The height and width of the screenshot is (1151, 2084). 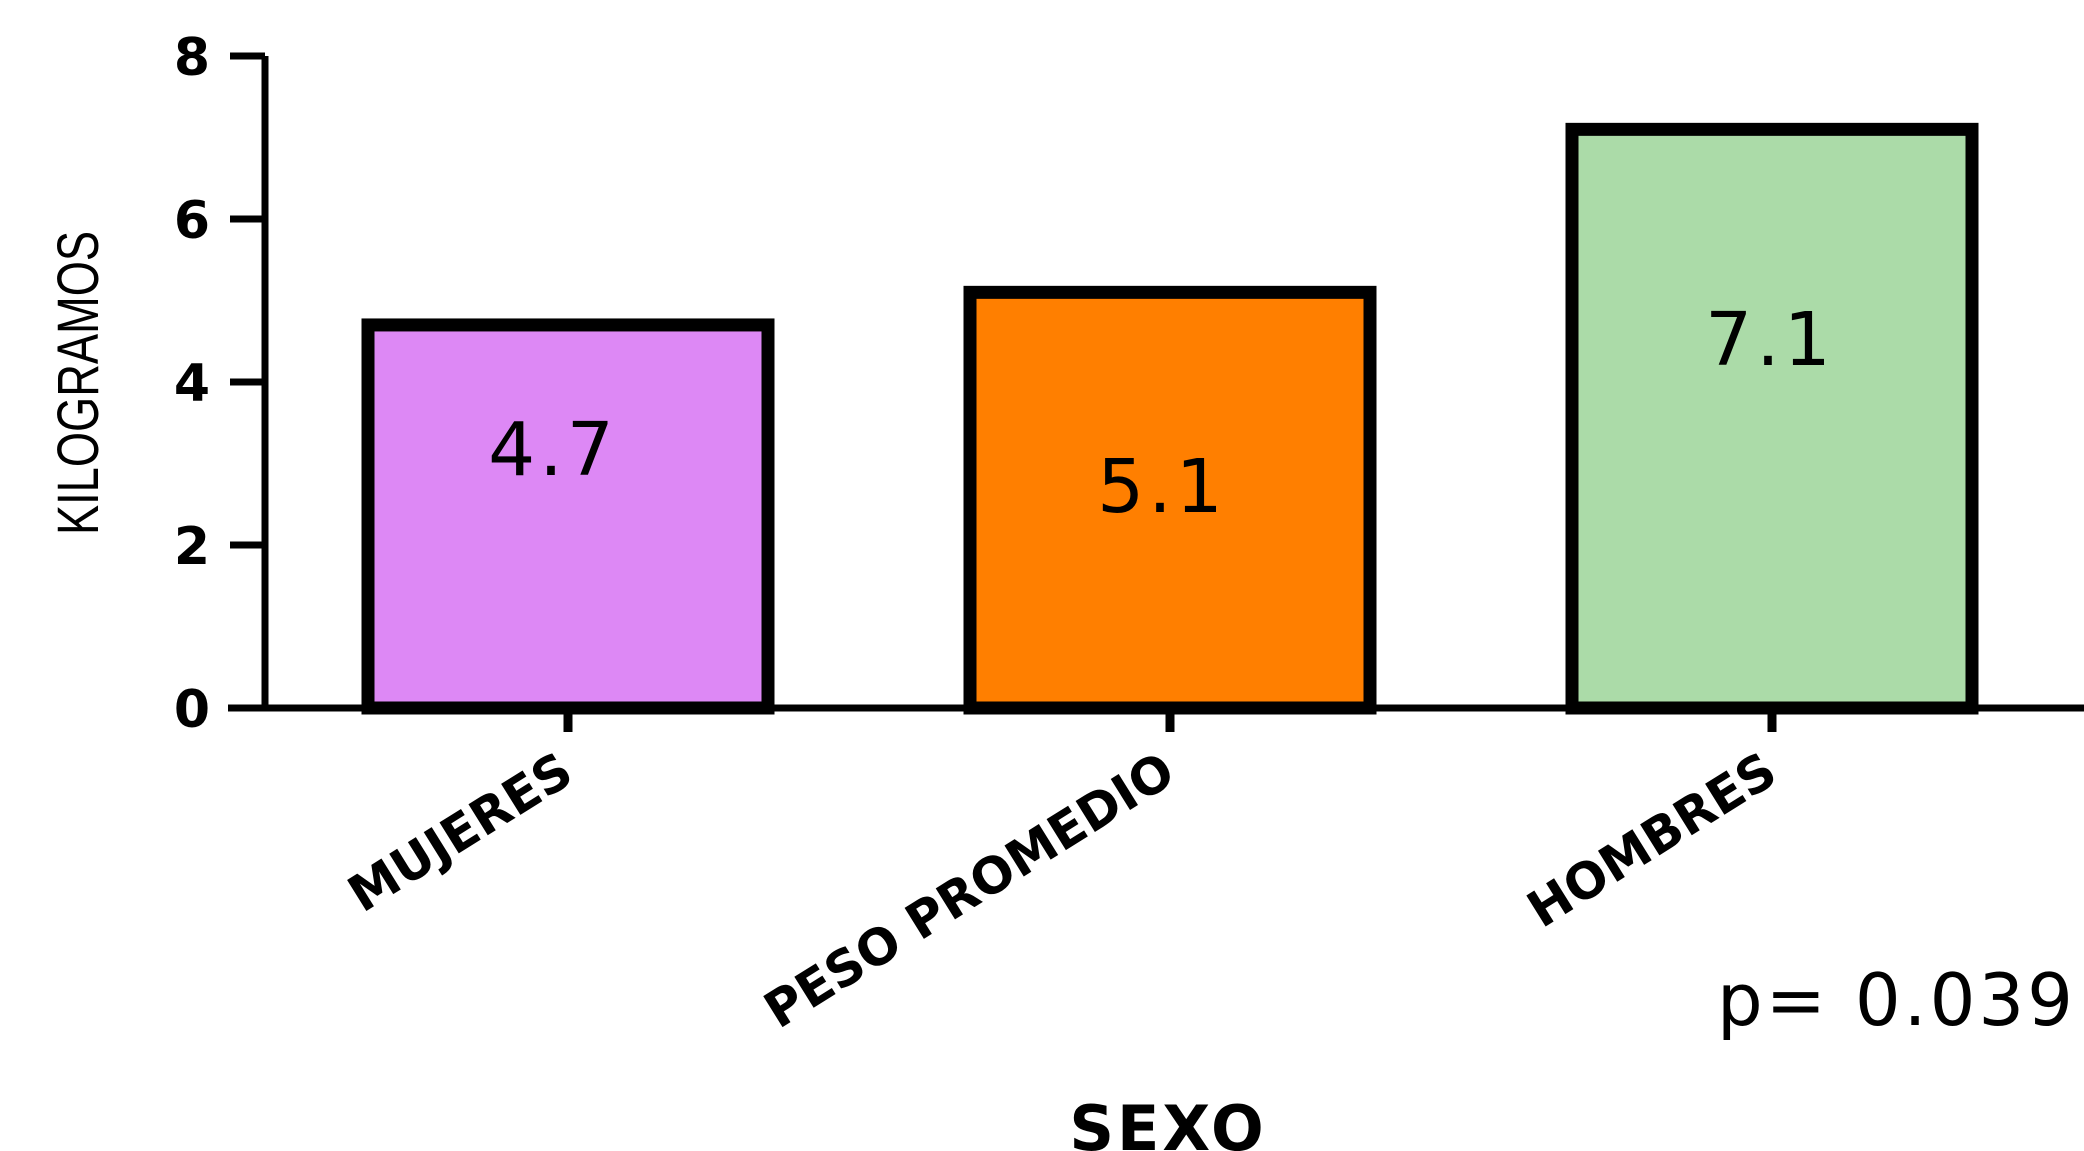 I want to click on y-tick-label: 2, so click(x=192, y=547).